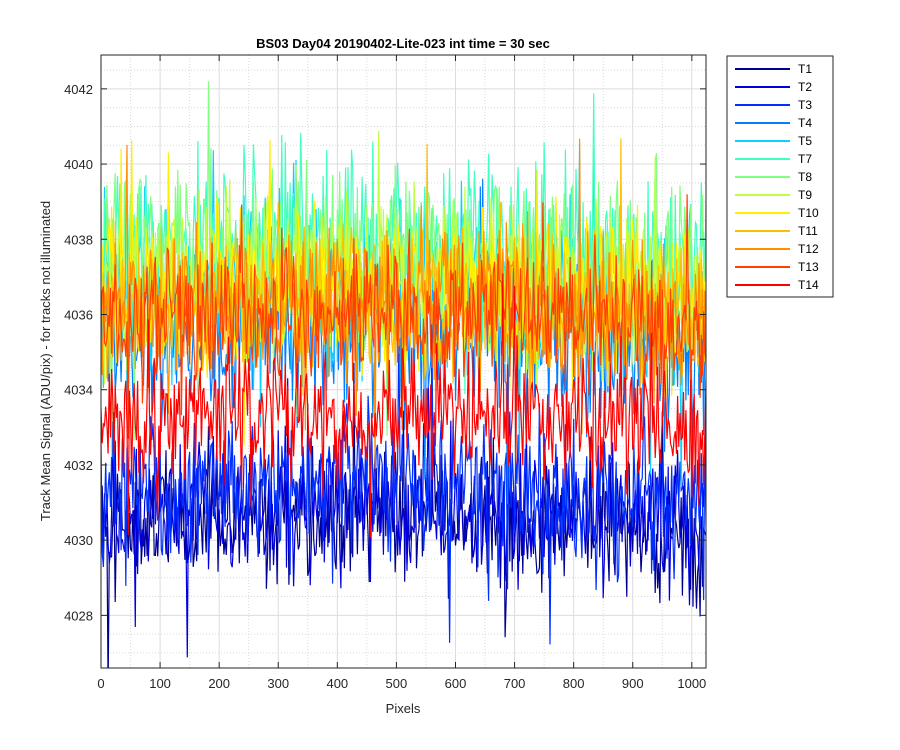  What do you see at coordinates (100, 683) in the screenshot?
I see `x-tick-label: 0` at bounding box center [100, 683].